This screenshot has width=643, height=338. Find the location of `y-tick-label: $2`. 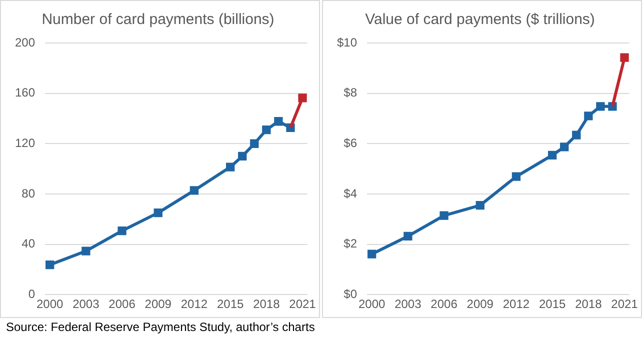

y-tick-label: $2 is located at coordinates (351, 243).